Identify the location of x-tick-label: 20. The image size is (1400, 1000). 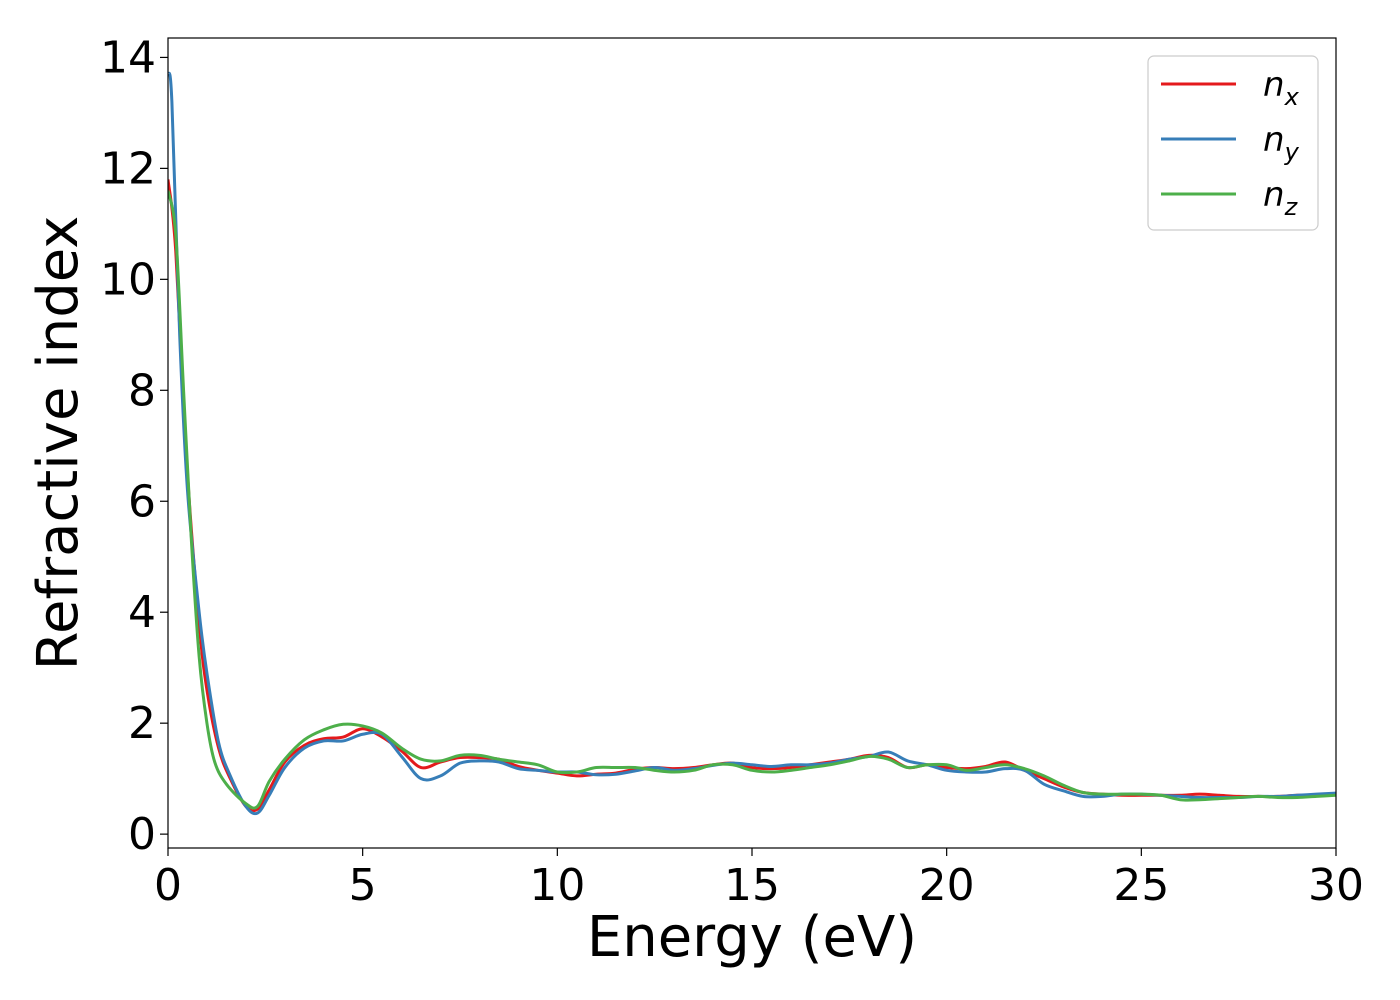
(947, 885).